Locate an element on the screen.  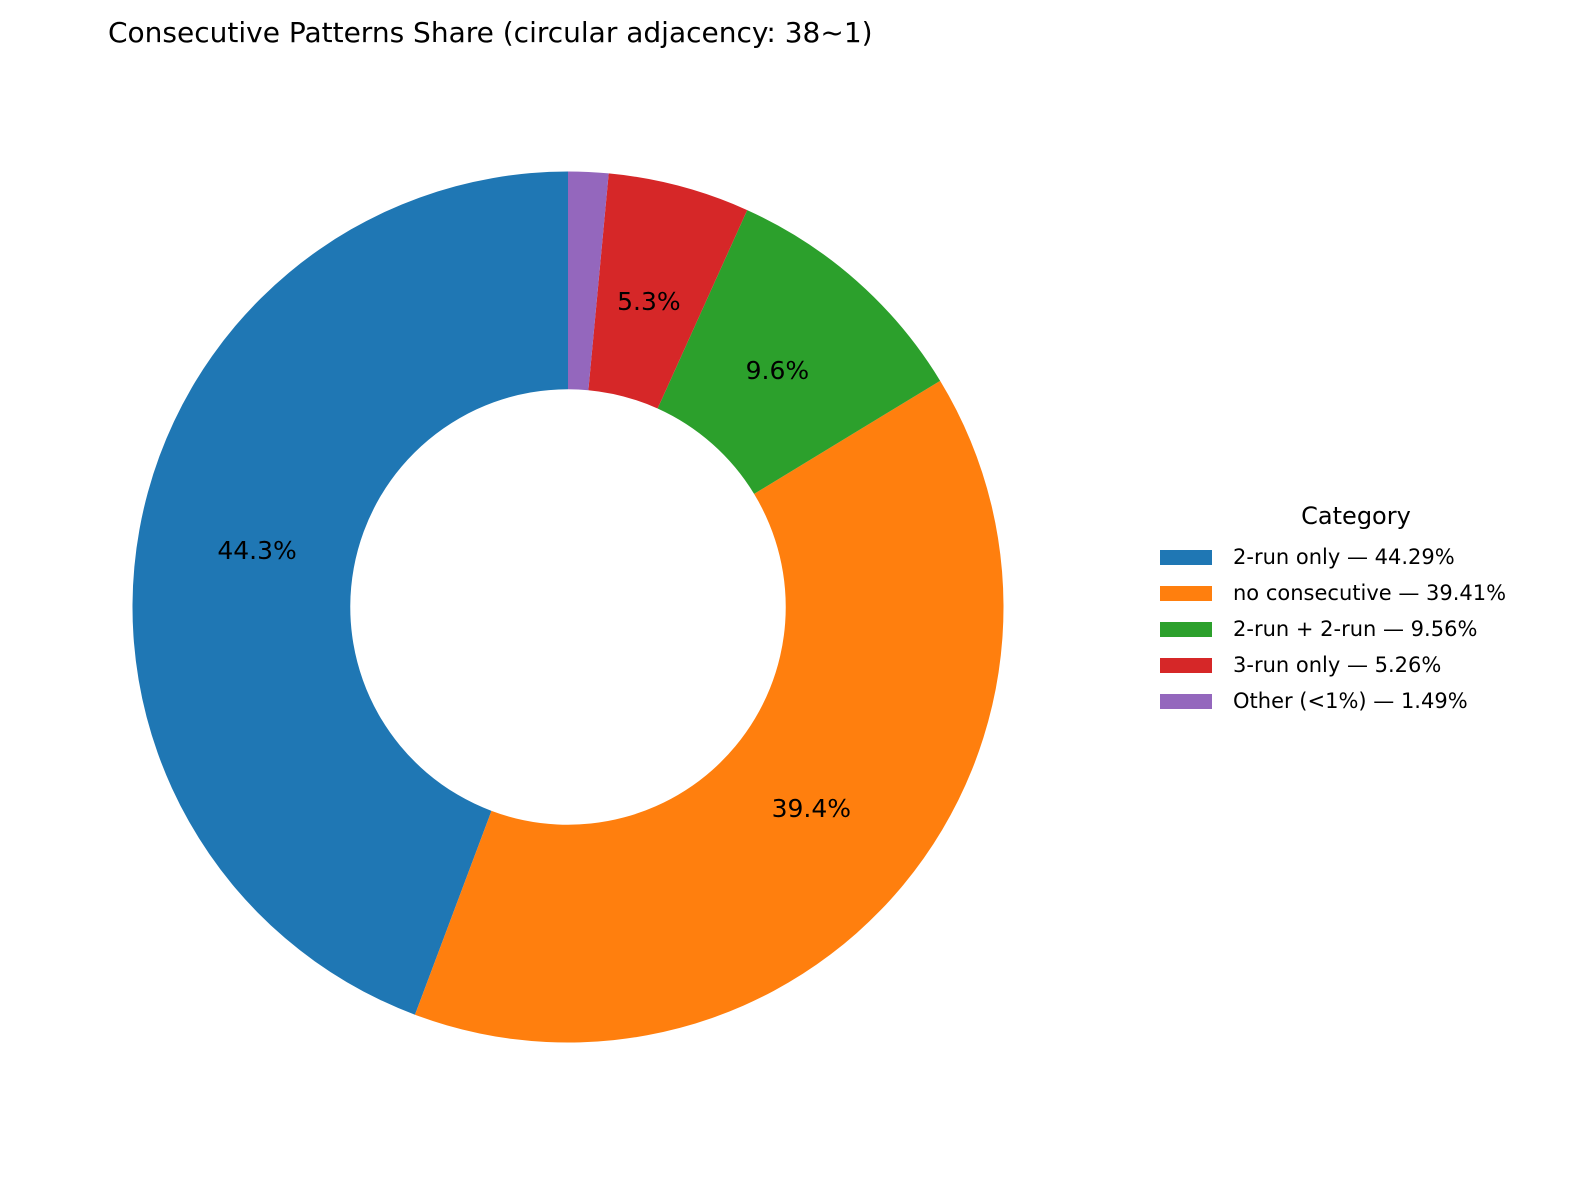
pct-label-2-run-2-run: 9.6% is located at coordinates (778, 370).